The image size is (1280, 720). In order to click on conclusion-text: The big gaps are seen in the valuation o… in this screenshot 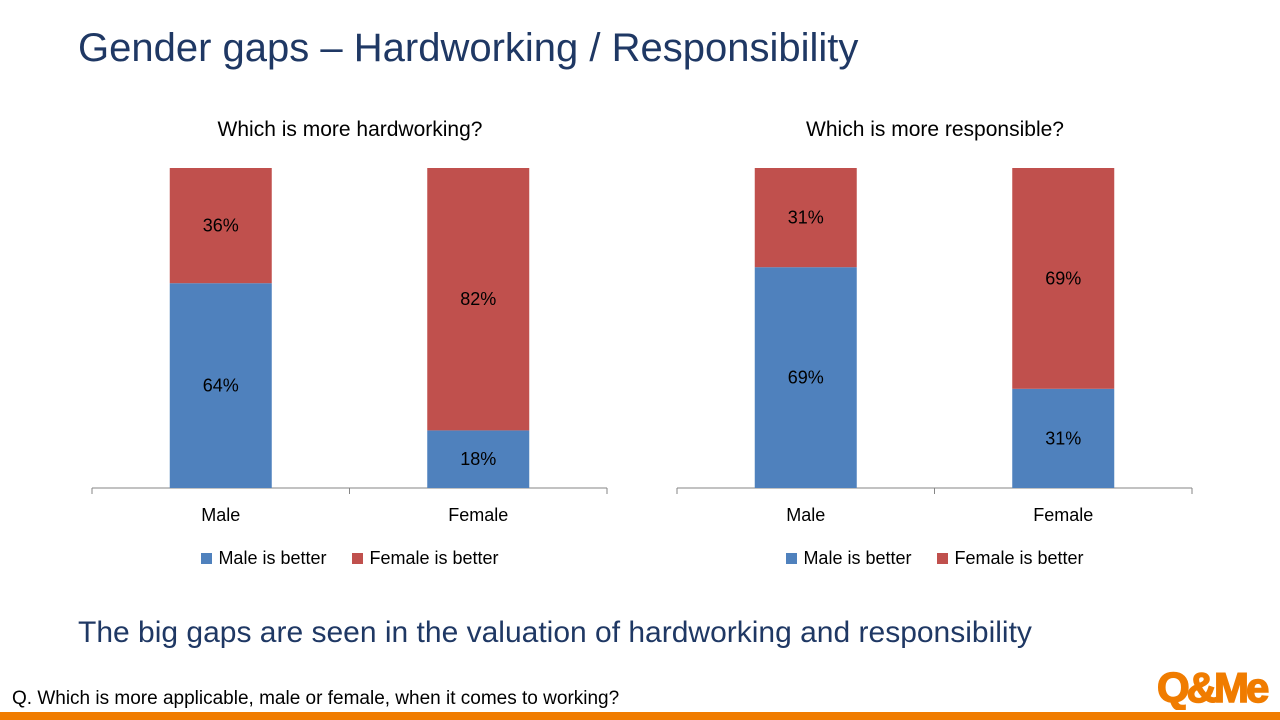, I will do `click(555, 632)`.